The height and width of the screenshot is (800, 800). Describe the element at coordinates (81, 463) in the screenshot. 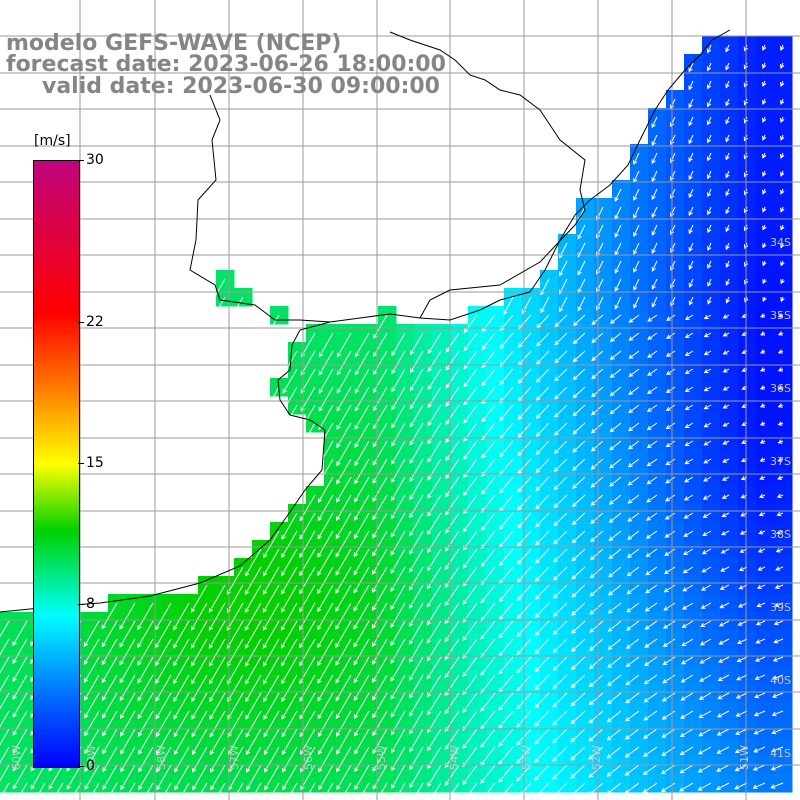

I see `colorbar-tick-mark` at that location.